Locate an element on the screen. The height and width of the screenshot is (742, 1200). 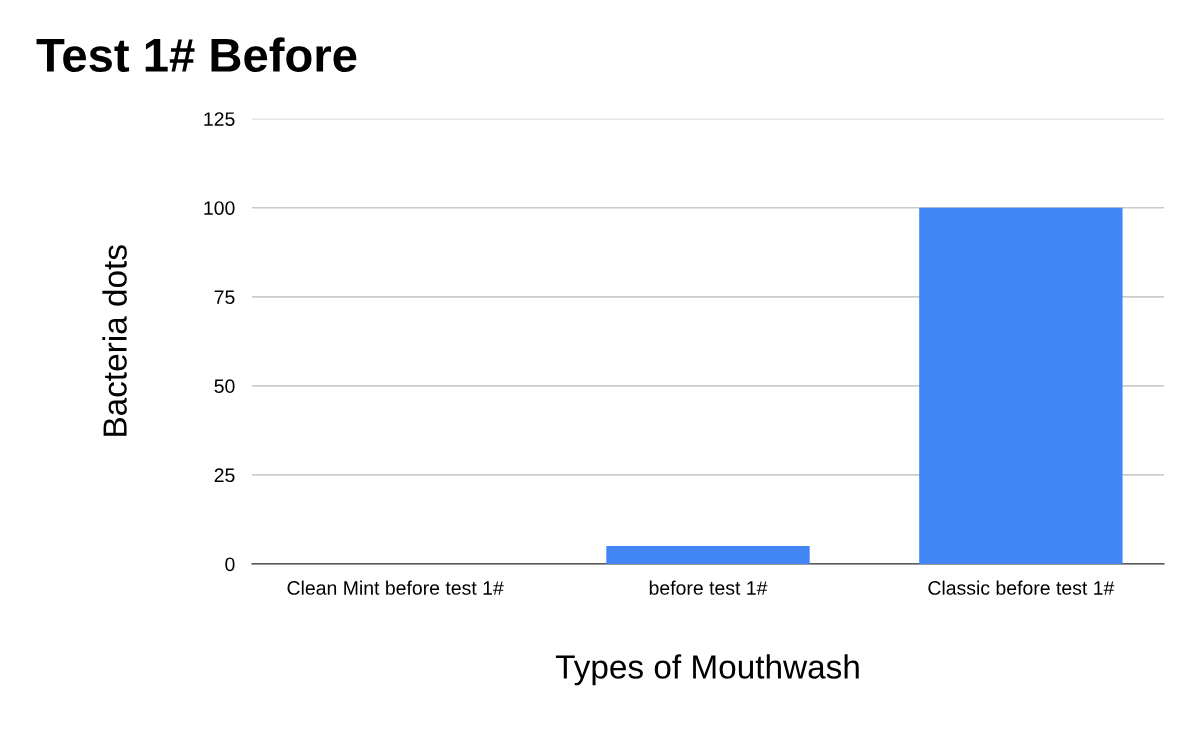
y-tick-label: 50 is located at coordinates (224, 386).